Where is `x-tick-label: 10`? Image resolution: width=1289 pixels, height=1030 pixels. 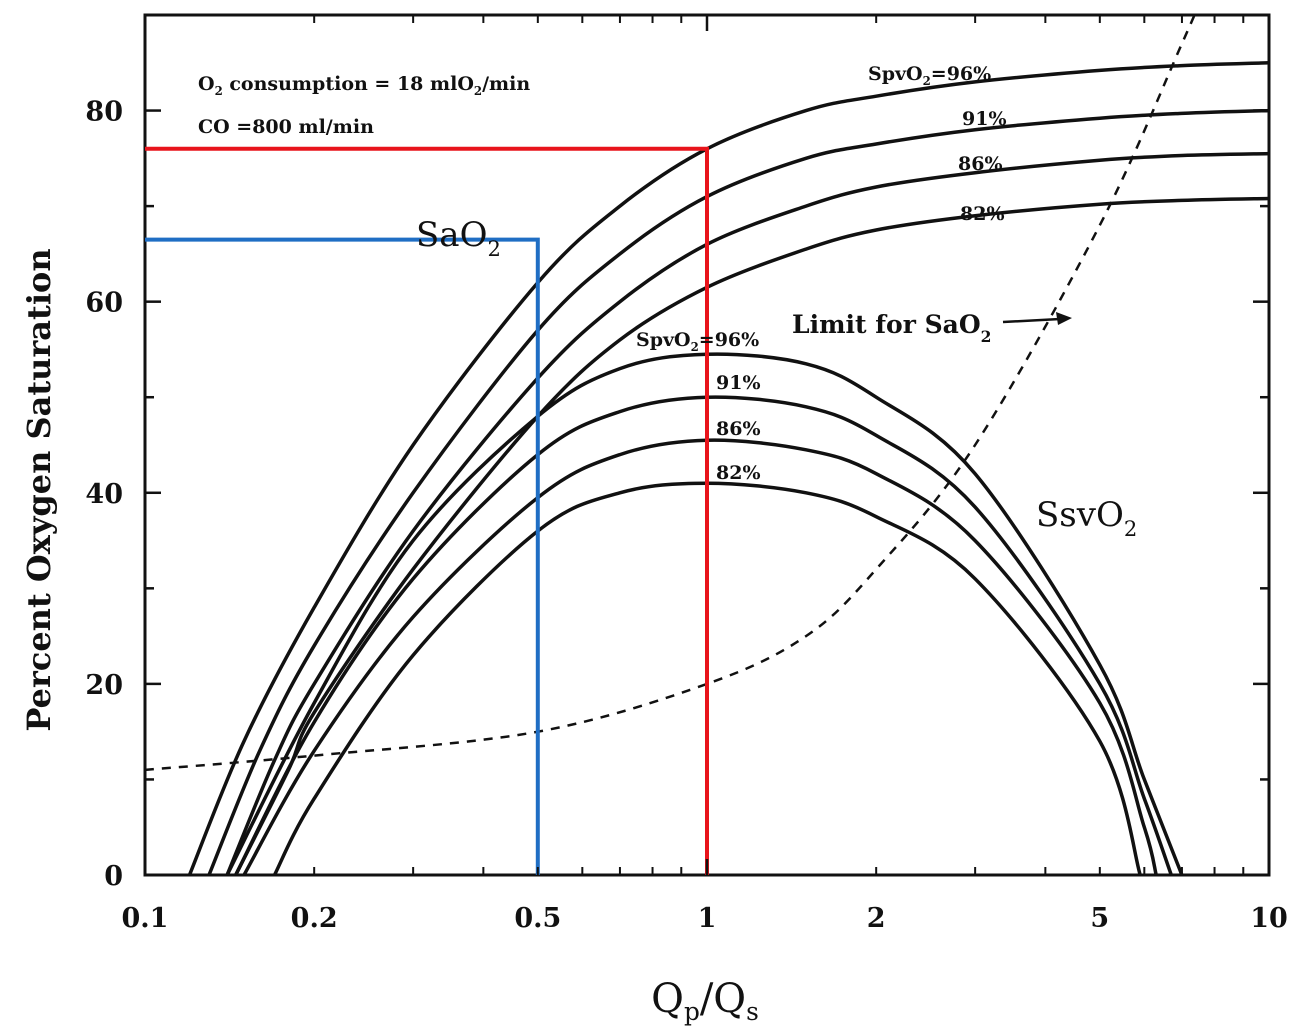
x-tick-label: 10 is located at coordinates (1269, 918).